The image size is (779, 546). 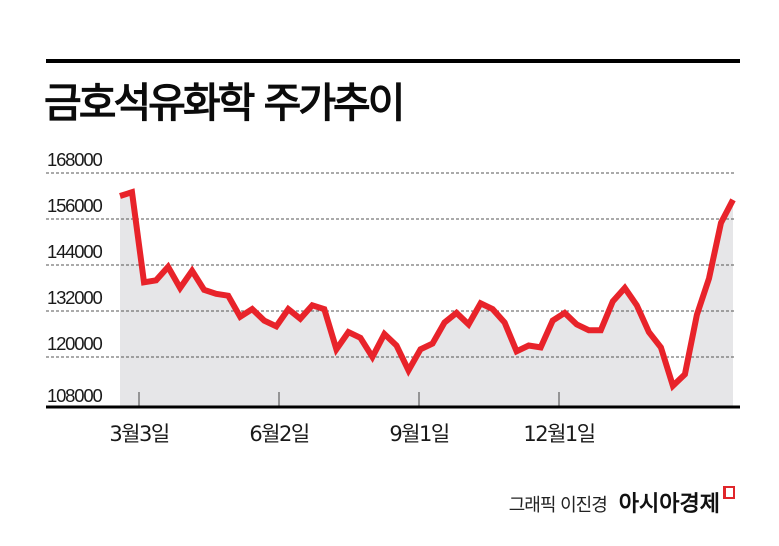 I want to click on x-tick-label: 3월3일, so click(x=139, y=434).